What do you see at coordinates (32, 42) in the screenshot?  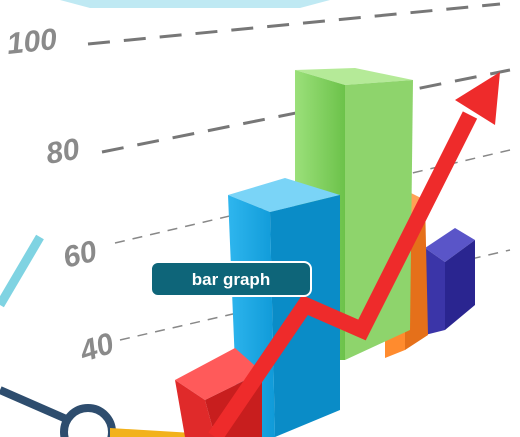 I see `scale-label: 100` at bounding box center [32, 42].